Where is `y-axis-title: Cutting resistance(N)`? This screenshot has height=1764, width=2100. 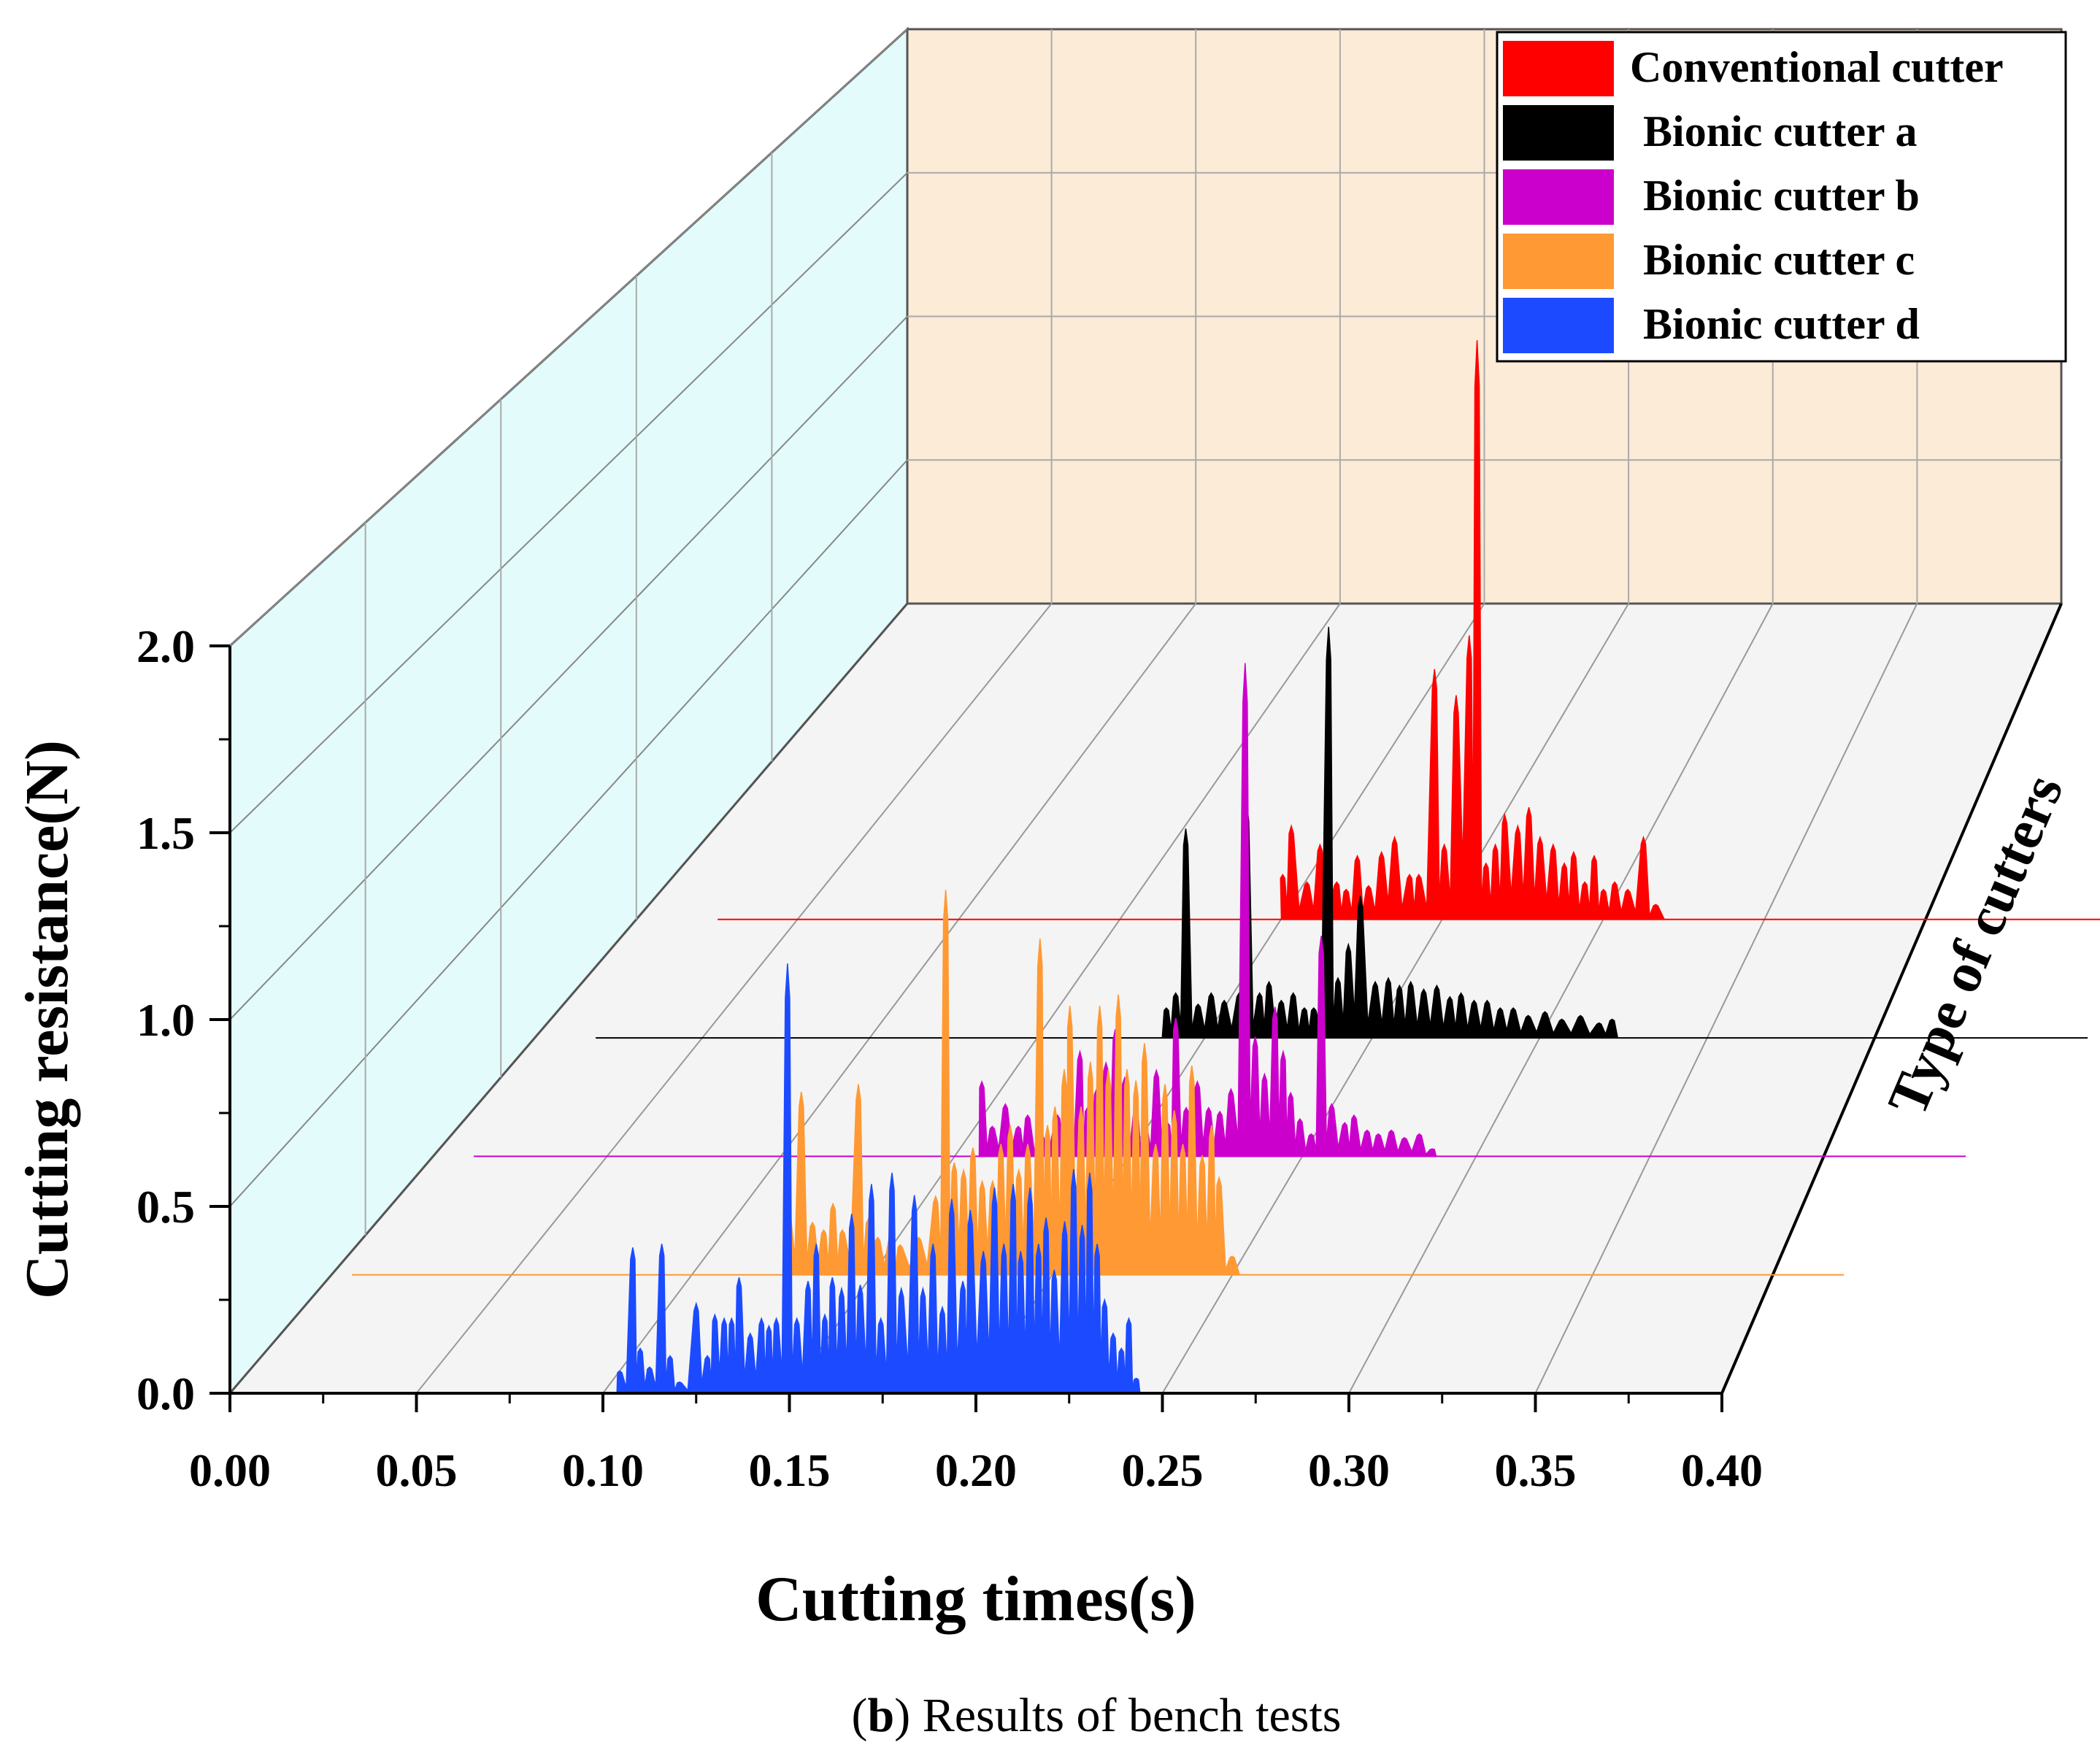
y-axis-title: Cutting resistance(N) is located at coordinates (47, 1019).